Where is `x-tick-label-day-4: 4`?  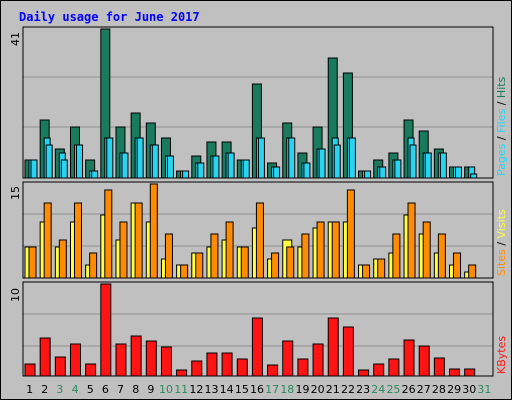
x-tick-label-day-4: 4 is located at coordinates (75, 389).